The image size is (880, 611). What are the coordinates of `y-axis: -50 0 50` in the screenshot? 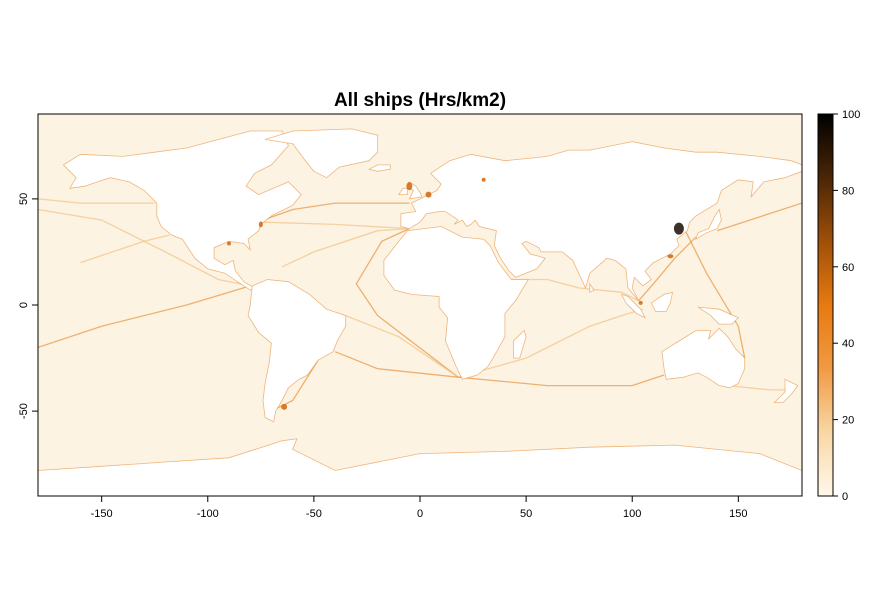 It's located at (28, 306).